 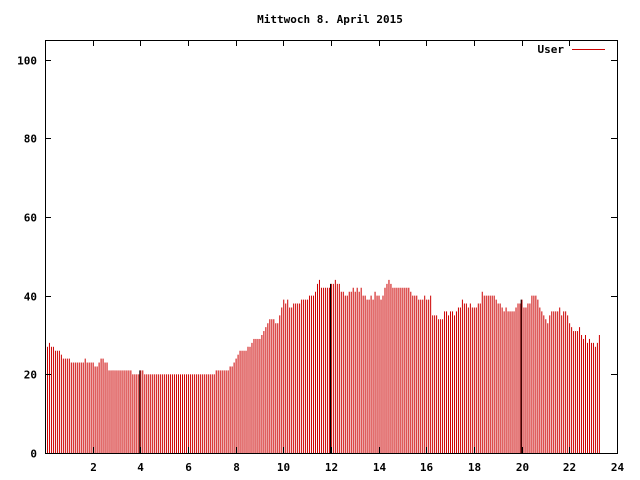 I want to click on y-tick-label: 0, so click(x=33, y=454).